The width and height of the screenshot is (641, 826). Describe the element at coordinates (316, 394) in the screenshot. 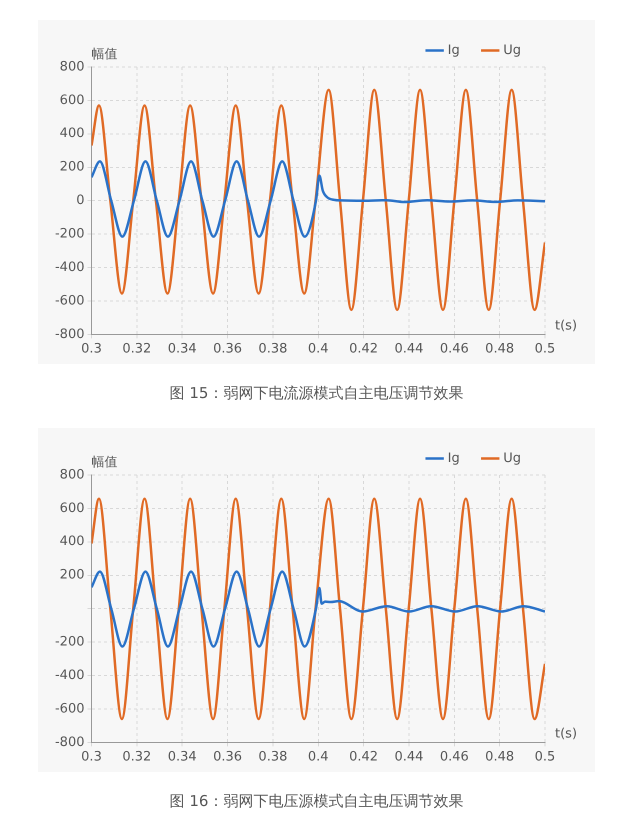

I see `caption: 图 15：弱网下电流源模式自主电压调节效果` at that location.